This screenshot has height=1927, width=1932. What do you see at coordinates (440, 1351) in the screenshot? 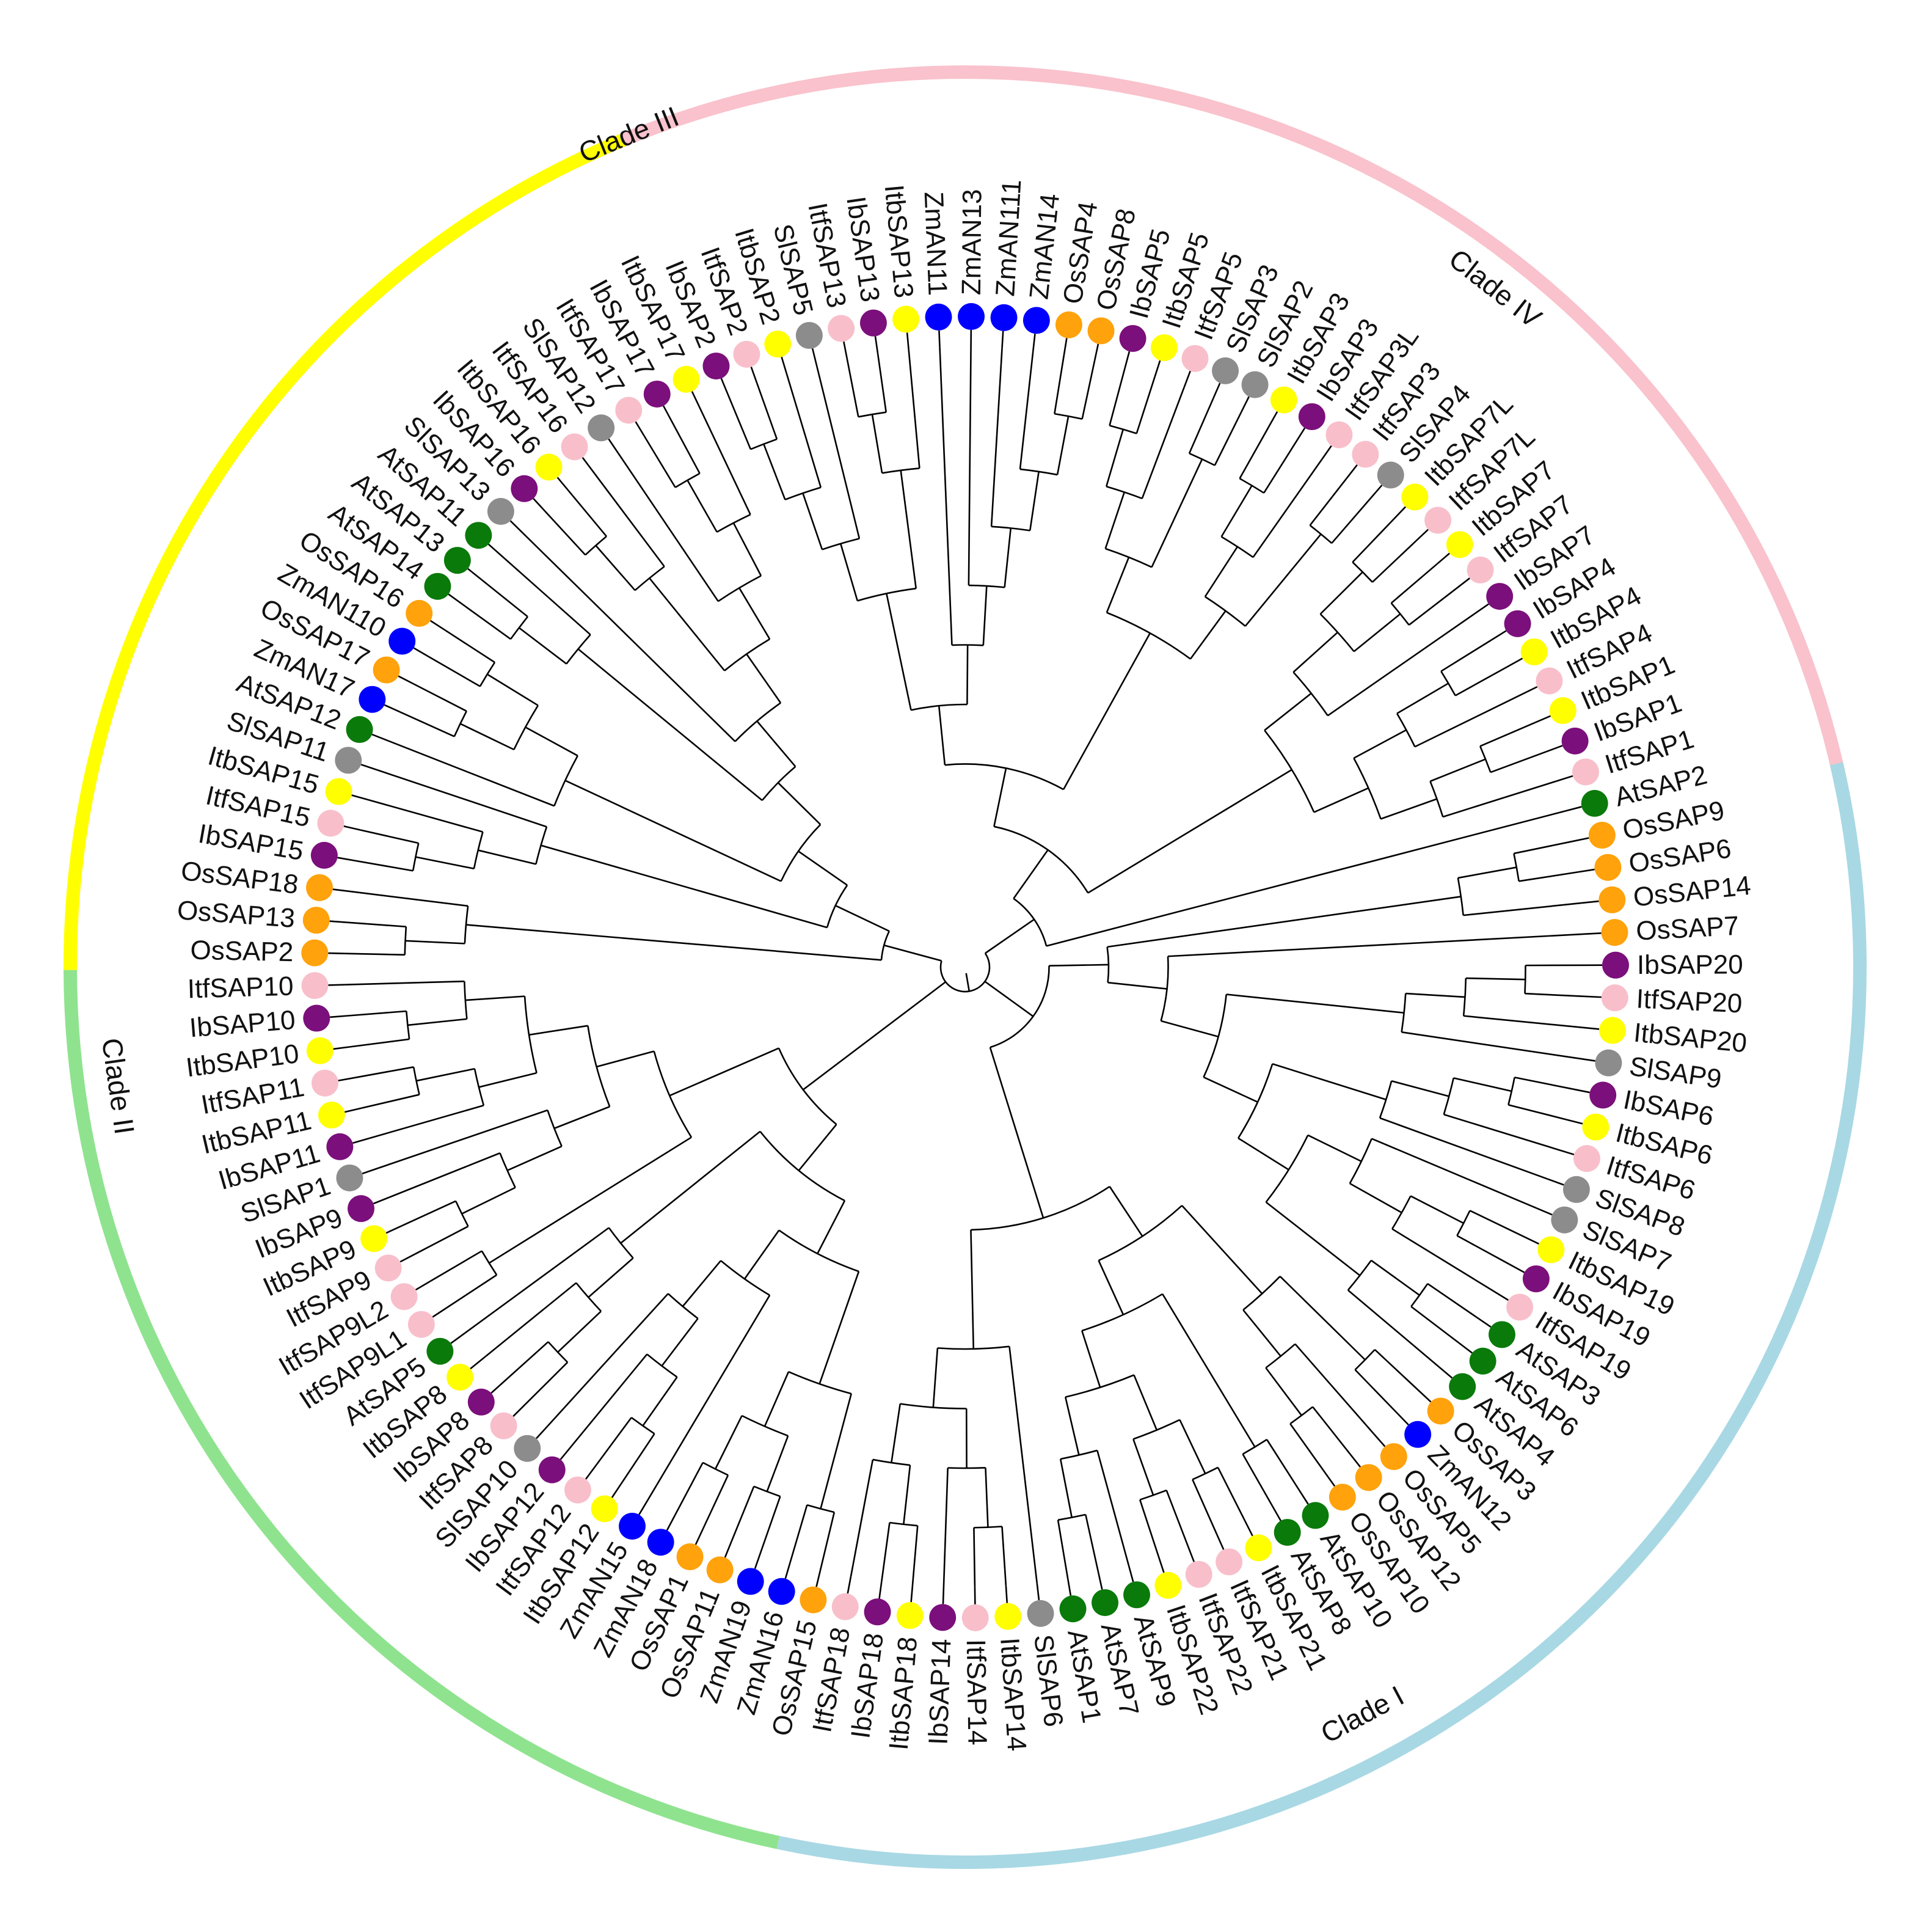
I see `species-dot-atsap5` at bounding box center [440, 1351].